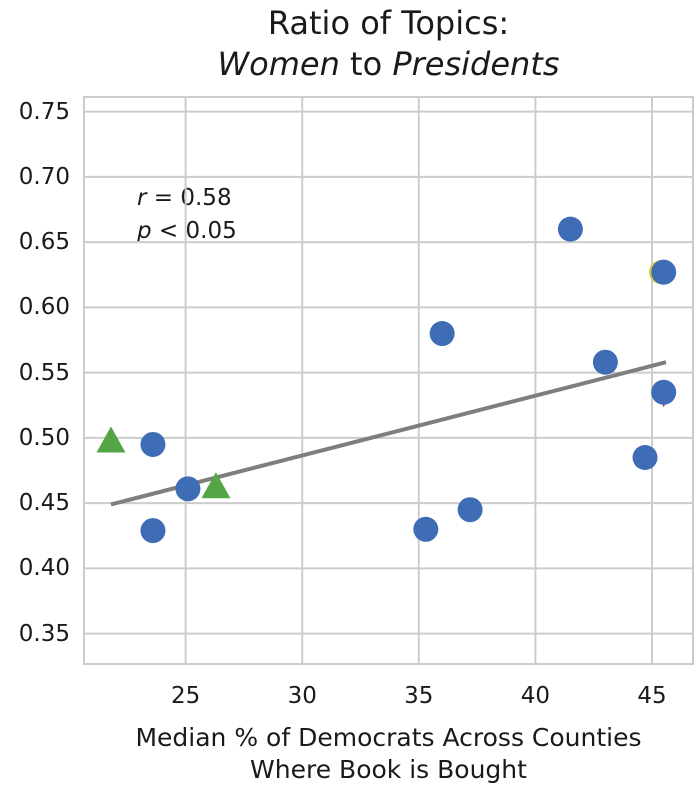 Image resolution: width=699 pixels, height=800 pixels. I want to click on y-tick-label: 0.35, so click(44, 633).